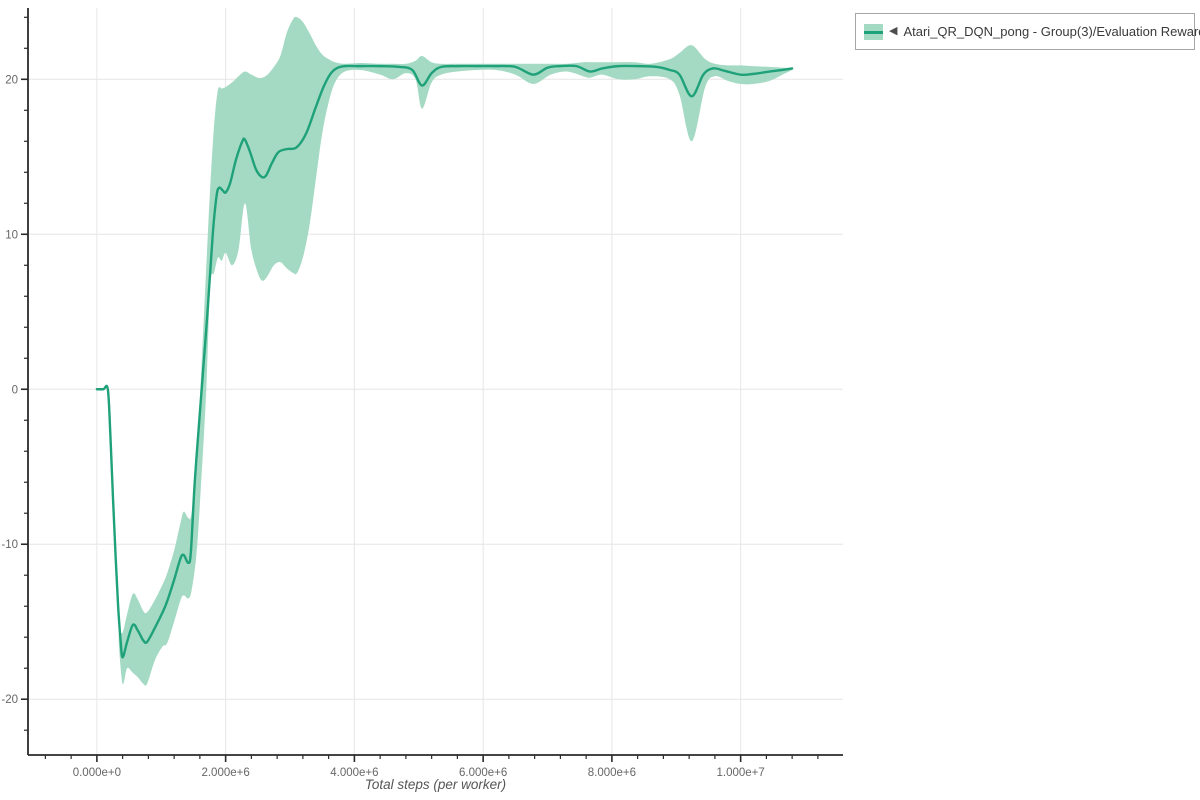 Image resolution: width=1200 pixels, height=800 pixels. Describe the element at coordinates (9, 700) in the screenshot. I see `y-tick-label: -20` at that location.